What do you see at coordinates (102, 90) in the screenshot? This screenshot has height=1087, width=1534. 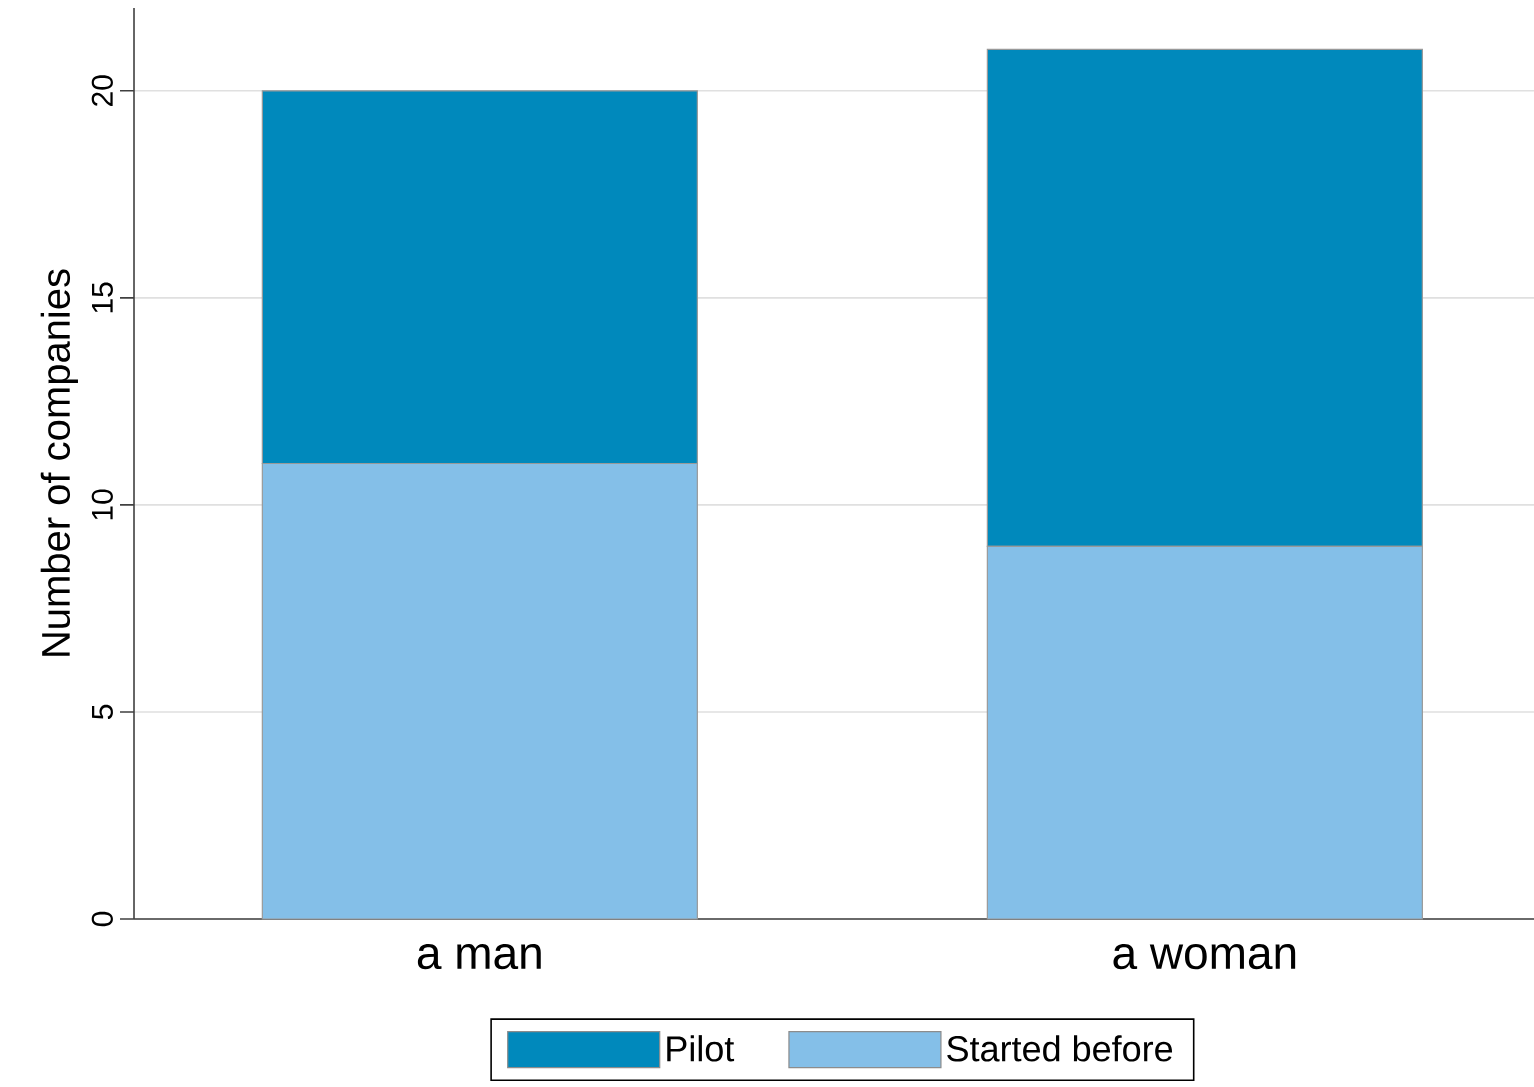 I see `y-tick-label: 20` at bounding box center [102, 90].